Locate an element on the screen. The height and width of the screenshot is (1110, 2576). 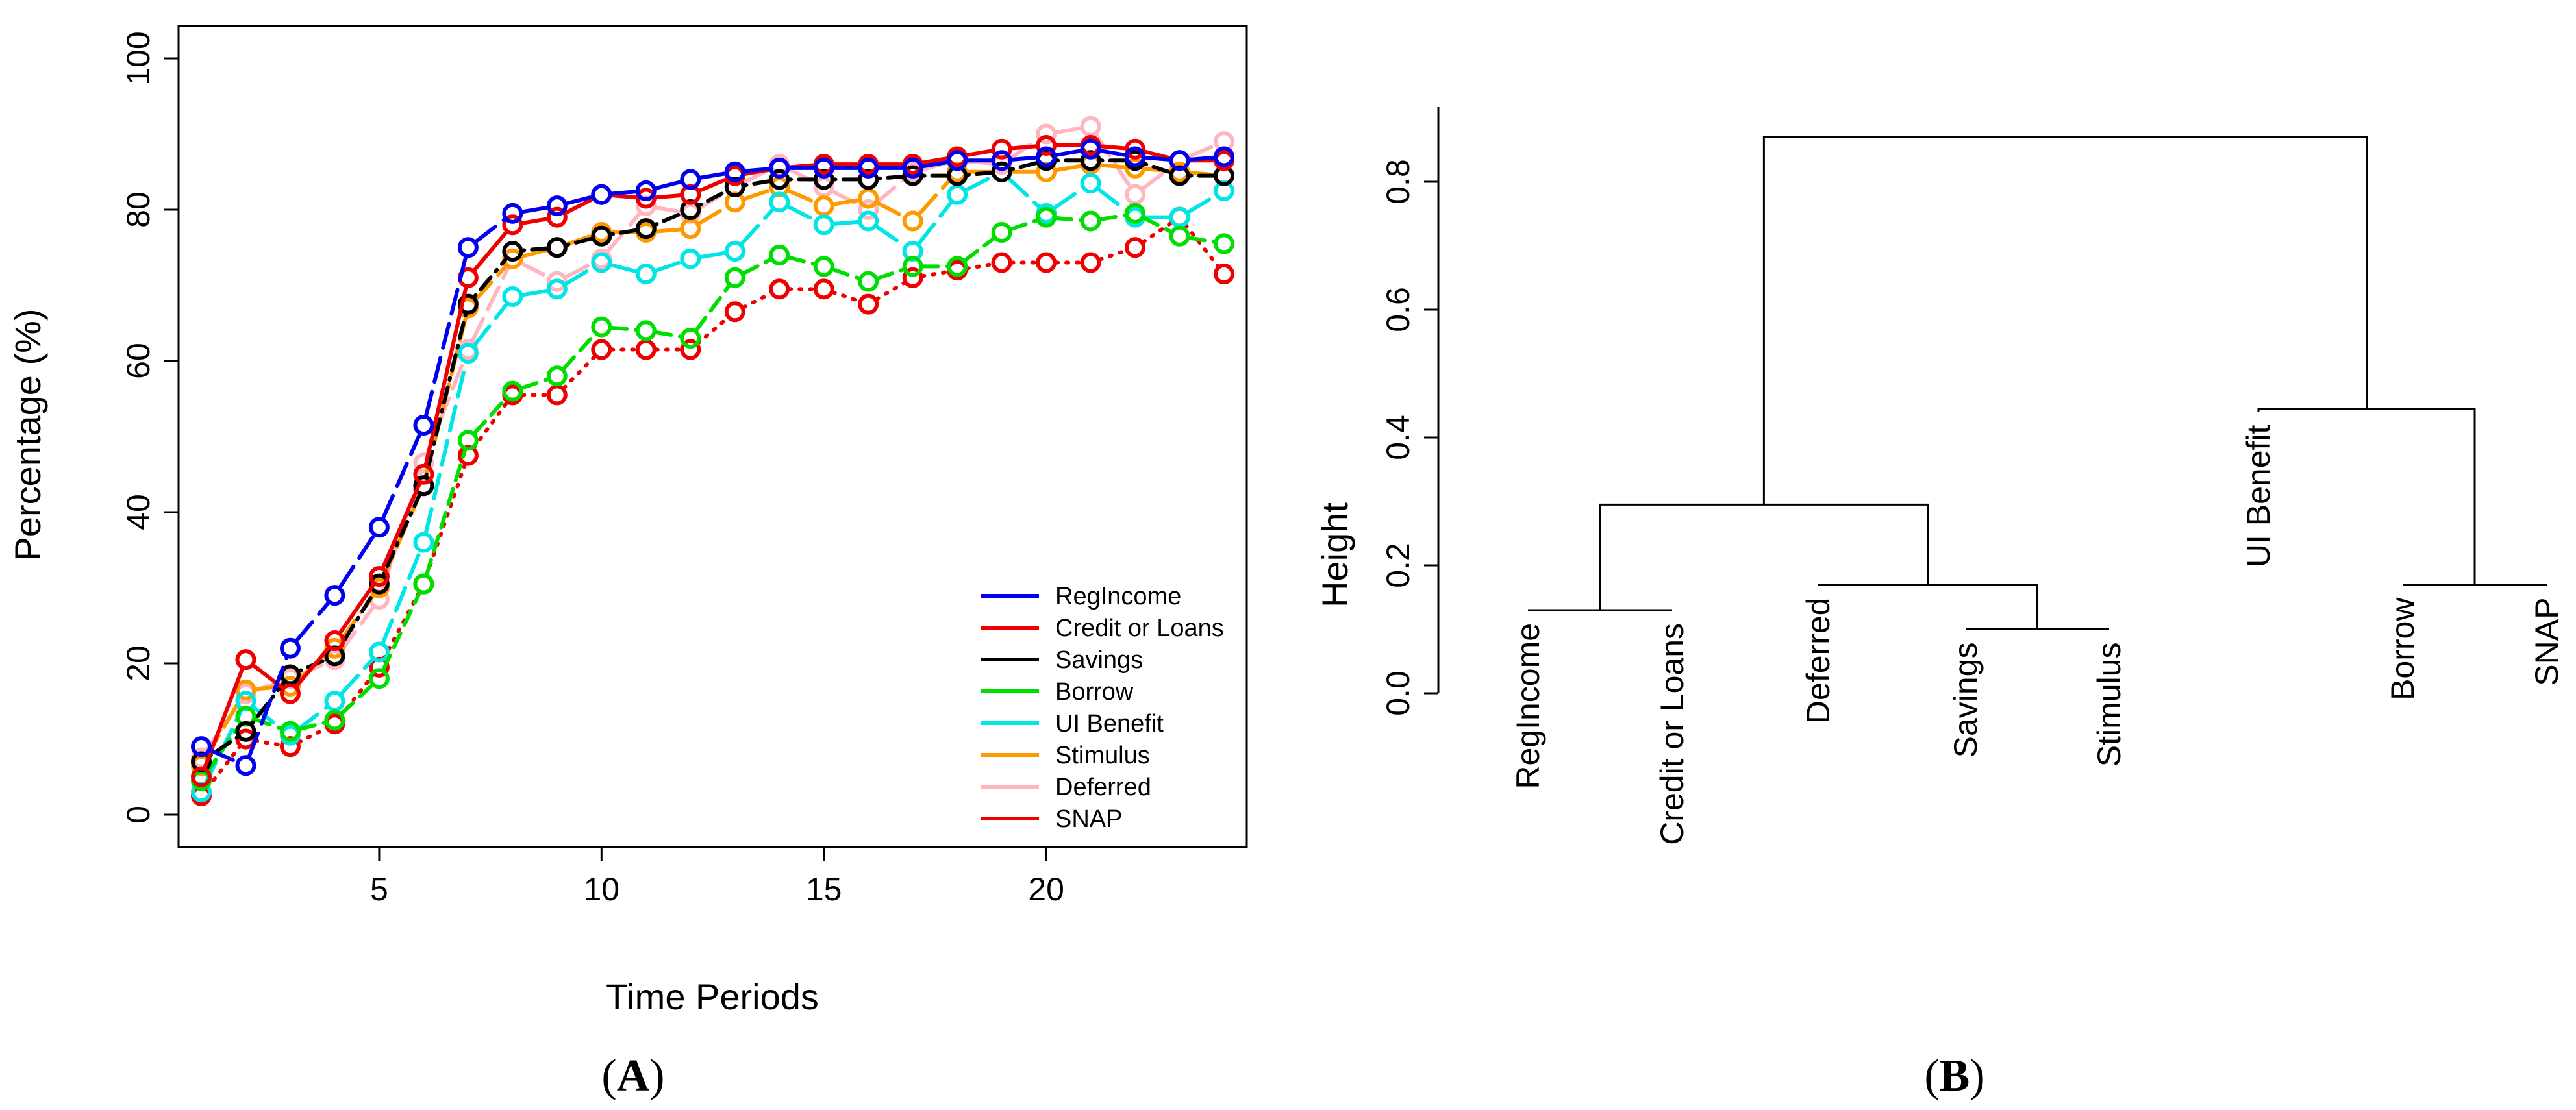
y-tick-label: 80 is located at coordinates (138, 209).